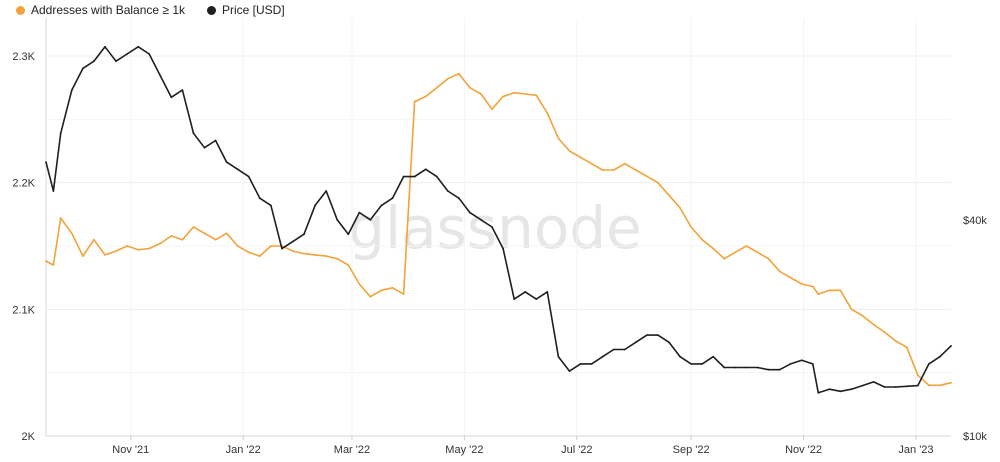 The image size is (1000, 462). I want to click on x-tick-label: Jan '22, so click(243, 450).